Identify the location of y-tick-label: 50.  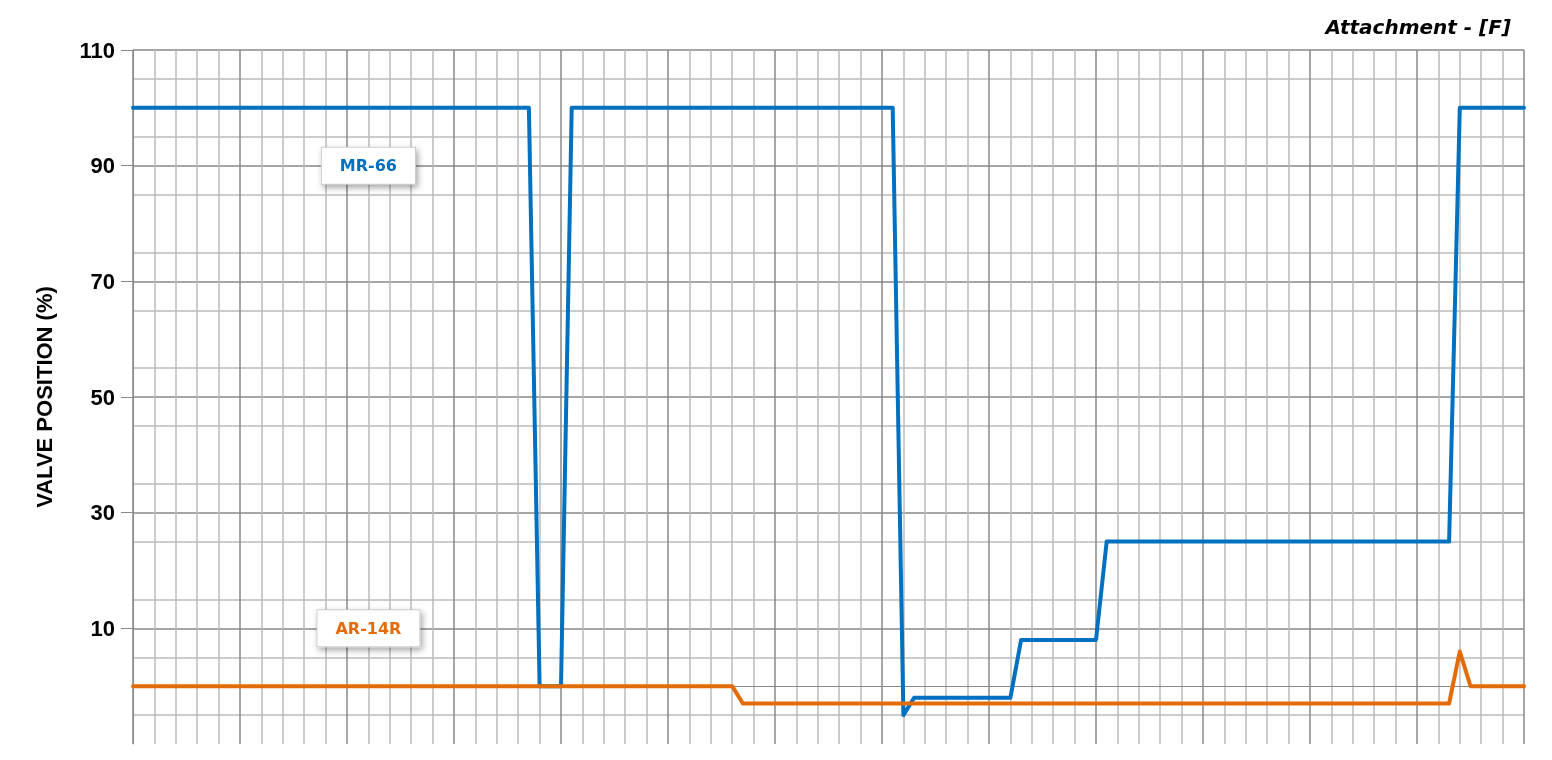
(102, 397).